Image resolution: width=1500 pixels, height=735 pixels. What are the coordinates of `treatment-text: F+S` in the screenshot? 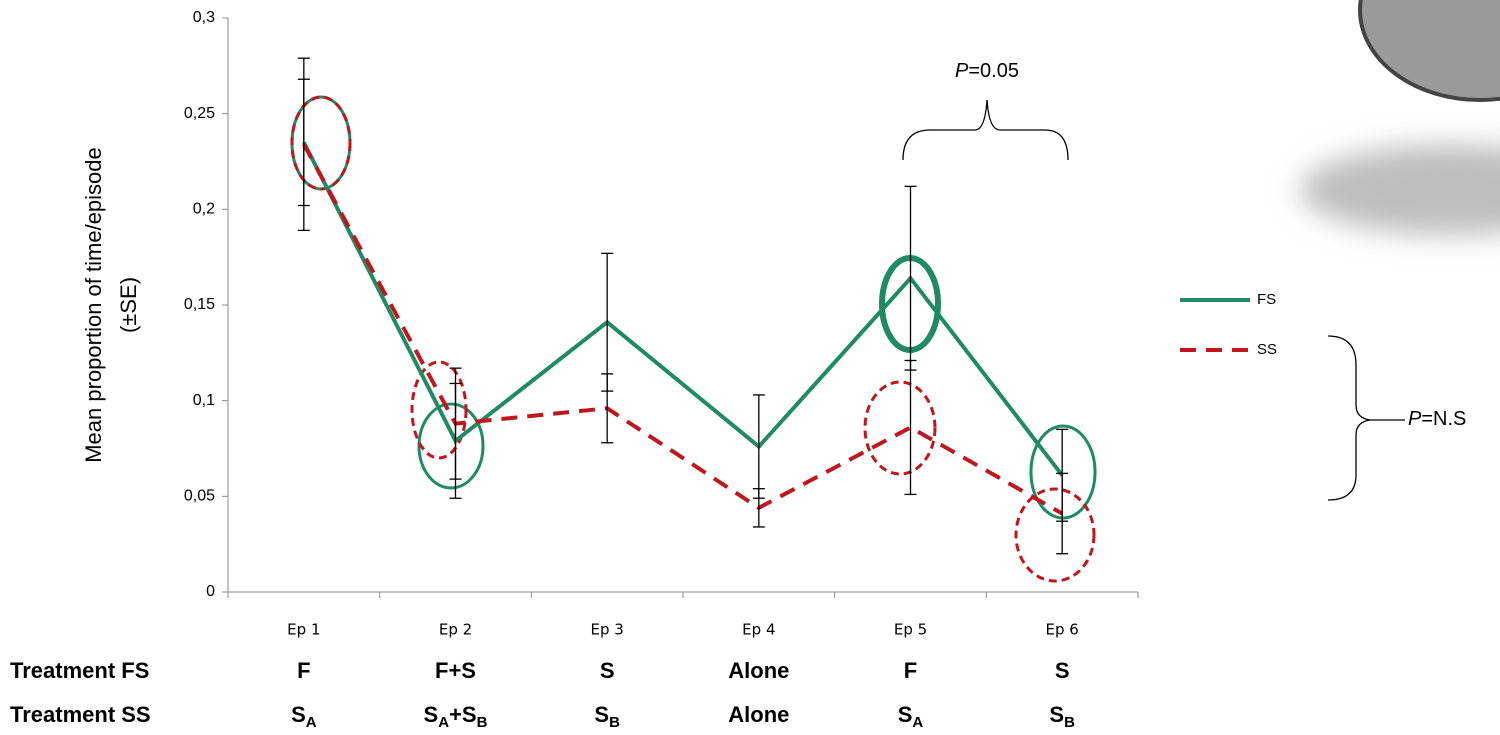 It's located at (455, 670).